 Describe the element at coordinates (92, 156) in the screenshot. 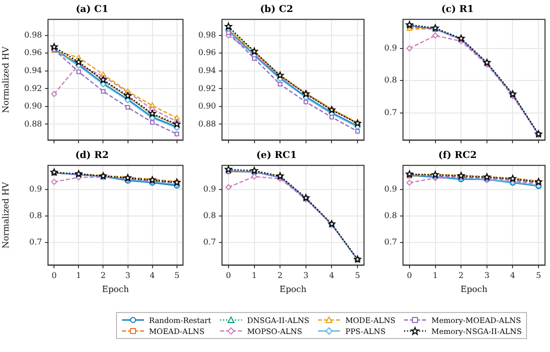

I see `chart-title: (d) R2` at that location.